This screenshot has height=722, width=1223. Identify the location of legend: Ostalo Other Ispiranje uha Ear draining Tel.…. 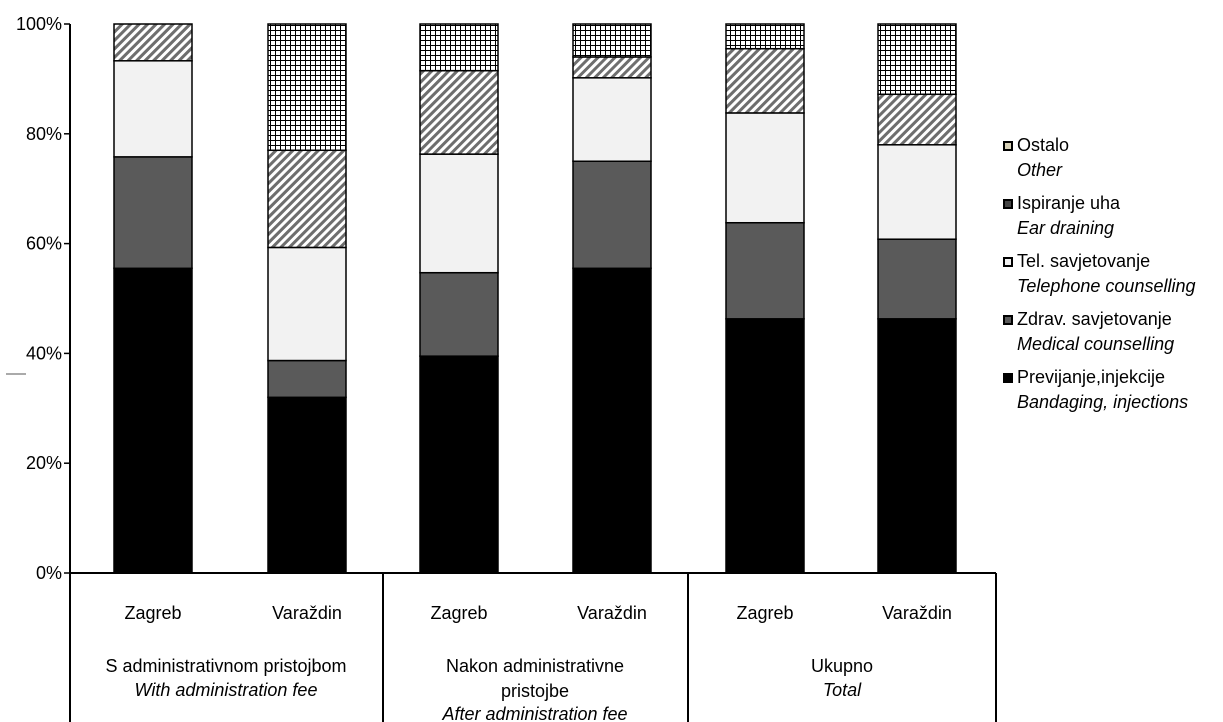
(1099, 273).